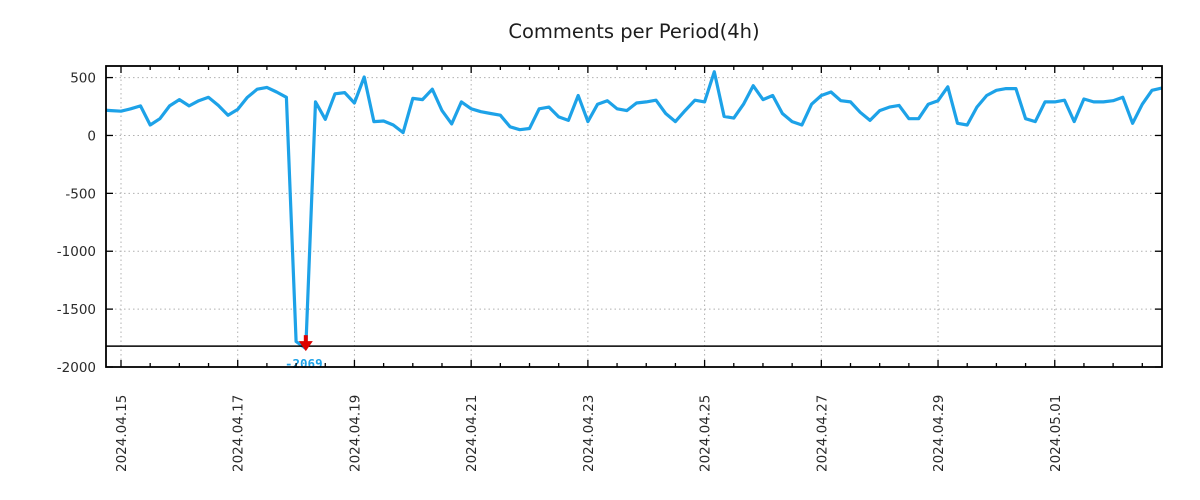 This screenshot has height=500, width=1200. What do you see at coordinates (76, 310) in the screenshot?
I see `y-tick-label: -1500` at bounding box center [76, 310].